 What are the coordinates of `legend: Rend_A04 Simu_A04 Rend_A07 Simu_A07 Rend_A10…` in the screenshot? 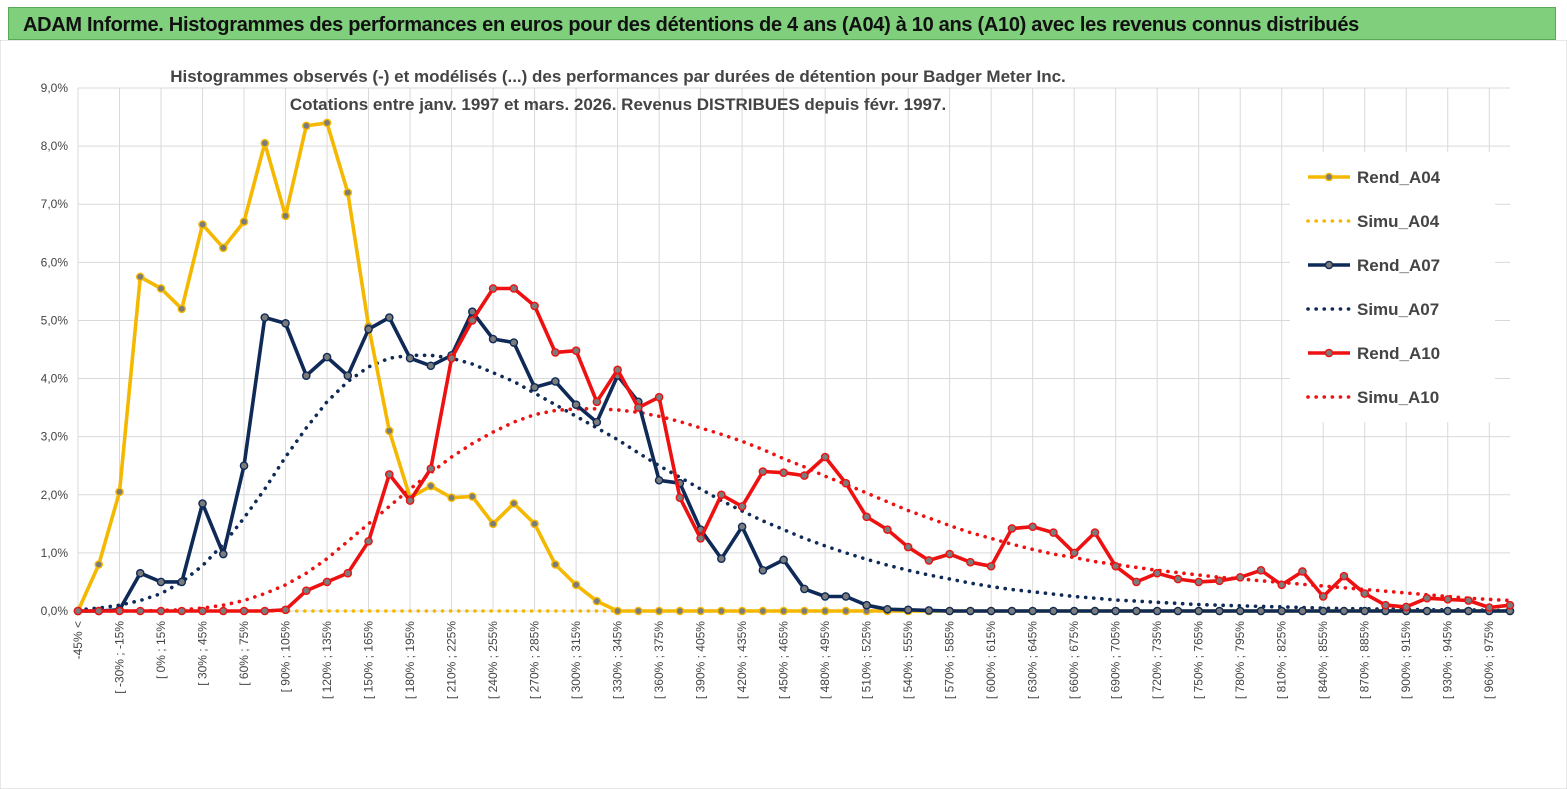 It's located at (1392, 287).